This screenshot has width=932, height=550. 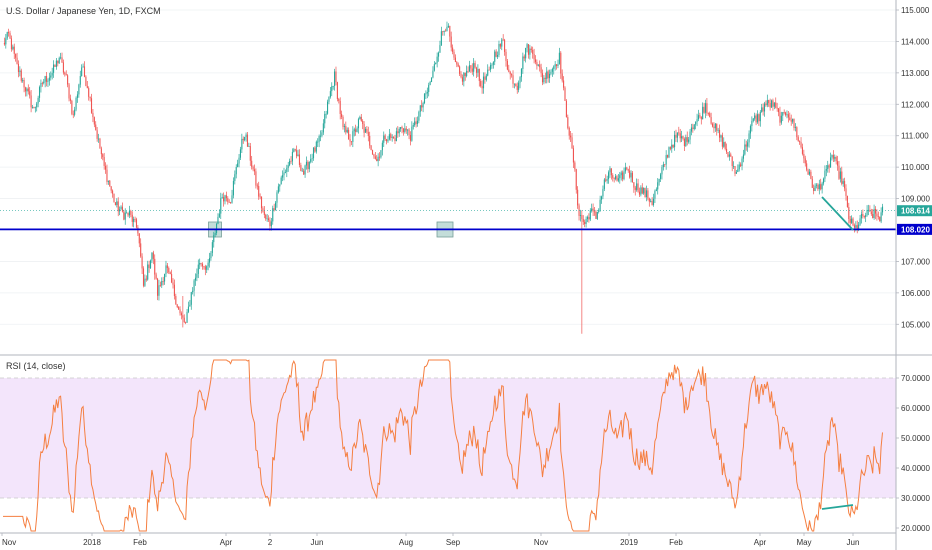 What do you see at coordinates (317, 542) in the screenshot?
I see `time-axis-label: Jun` at bounding box center [317, 542].